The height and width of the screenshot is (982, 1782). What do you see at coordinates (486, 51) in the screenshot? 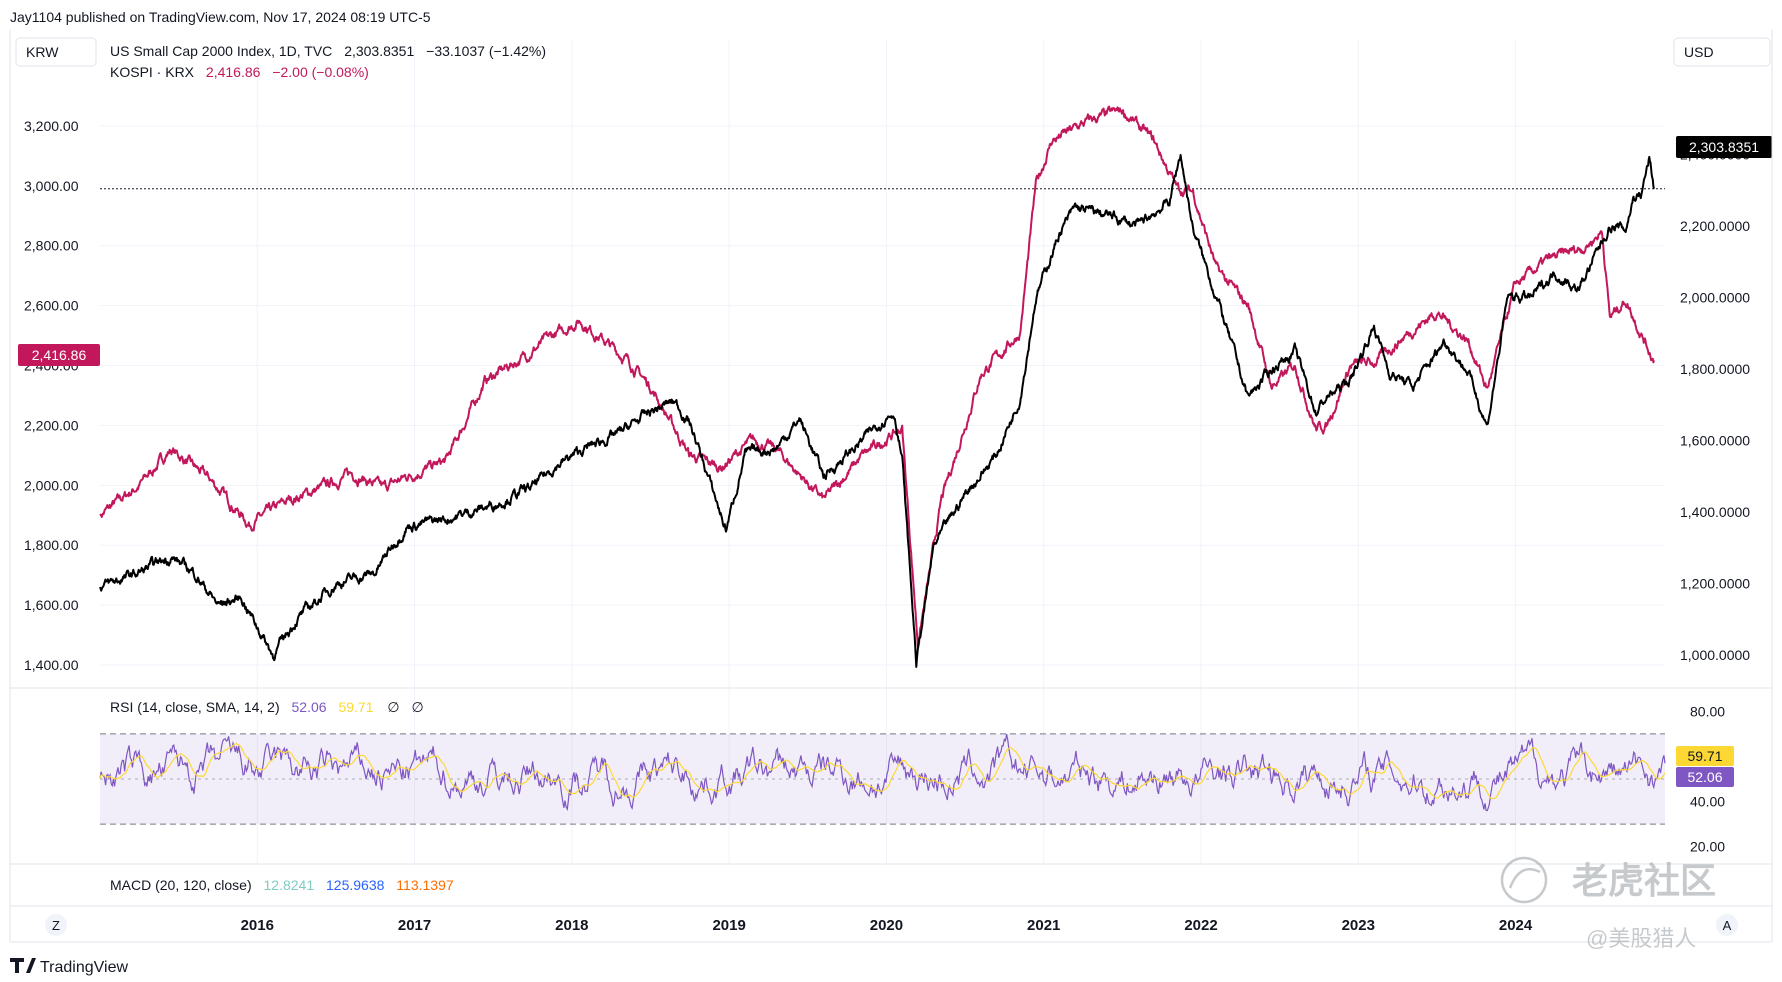
I see `legend-1-change: −33.1037 (−1.42%)` at bounding box center [486, 51].